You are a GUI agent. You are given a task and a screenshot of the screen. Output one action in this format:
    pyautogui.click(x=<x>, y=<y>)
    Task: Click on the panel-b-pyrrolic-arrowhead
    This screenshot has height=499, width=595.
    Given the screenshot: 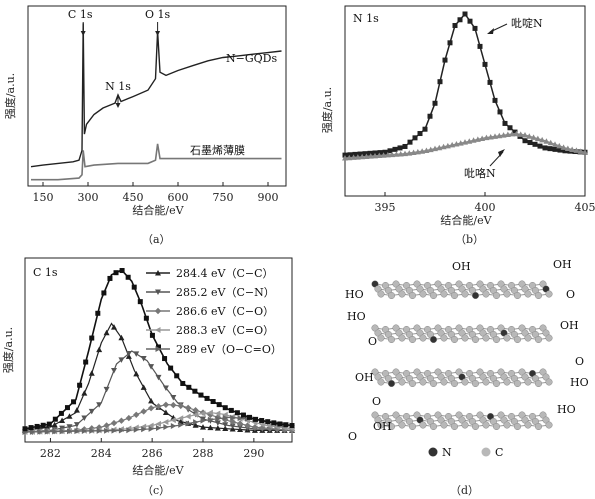 What is the action you would take?
    pyautogui.click(x=501, y=153)
    